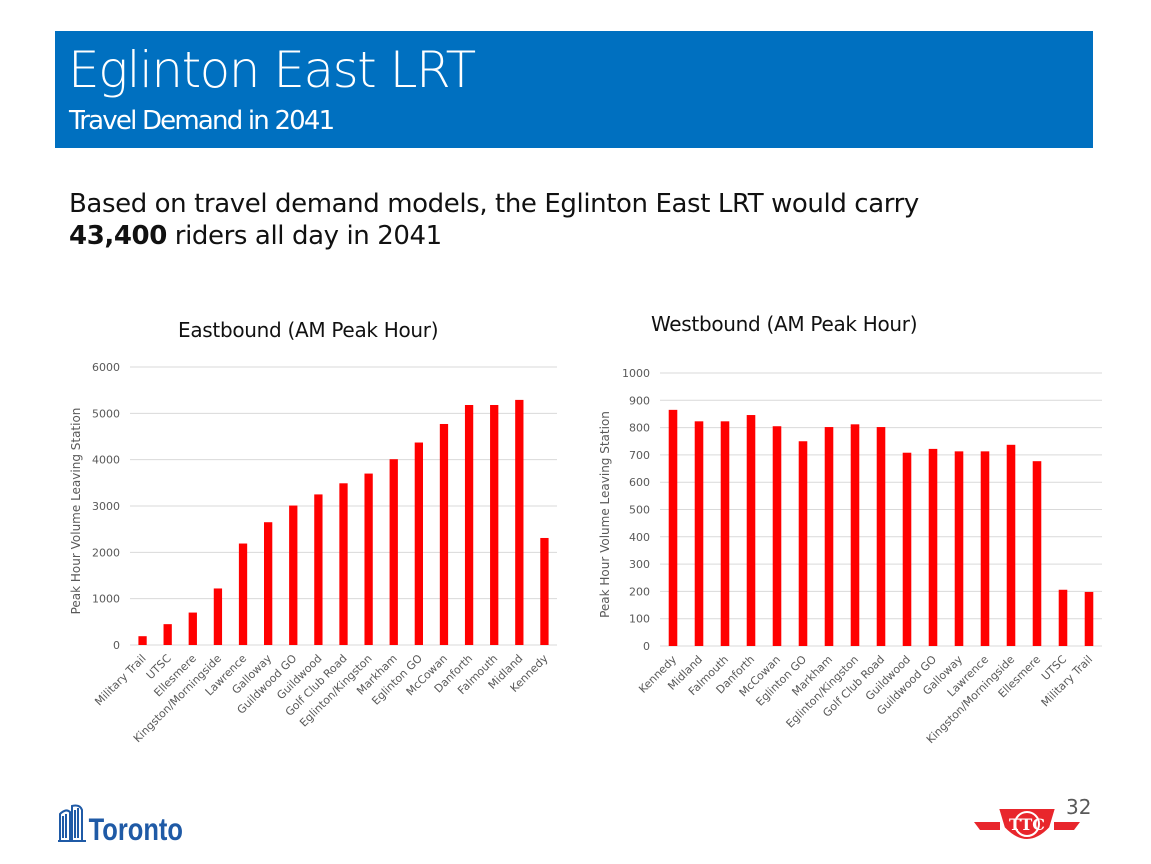  I want to click on eastbound-chart-title: Eastbound (AM Peak Hour), so click(308, 330).